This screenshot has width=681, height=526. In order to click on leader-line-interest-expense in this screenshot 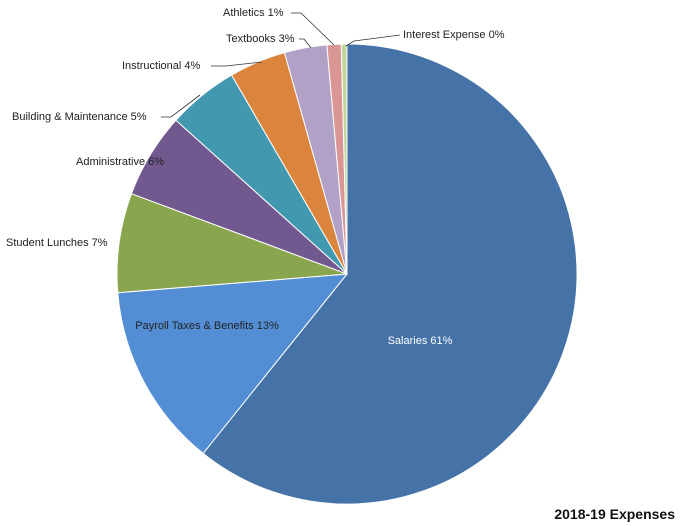, I will do `click(373, 40)`.